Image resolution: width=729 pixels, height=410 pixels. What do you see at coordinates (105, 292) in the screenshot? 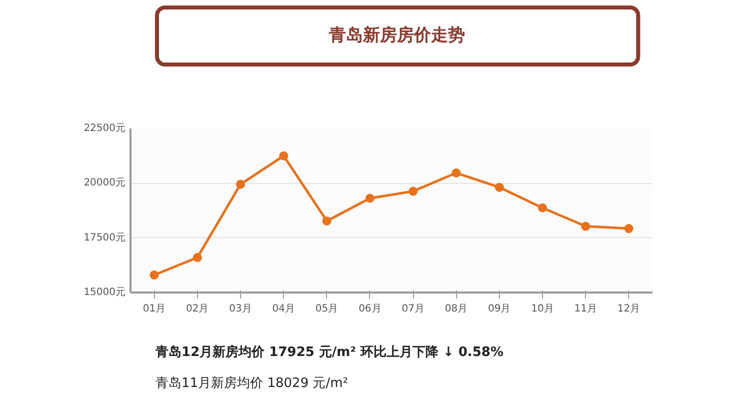
I see `y-tick-label: 15000元` at bounding box center [105, 292].